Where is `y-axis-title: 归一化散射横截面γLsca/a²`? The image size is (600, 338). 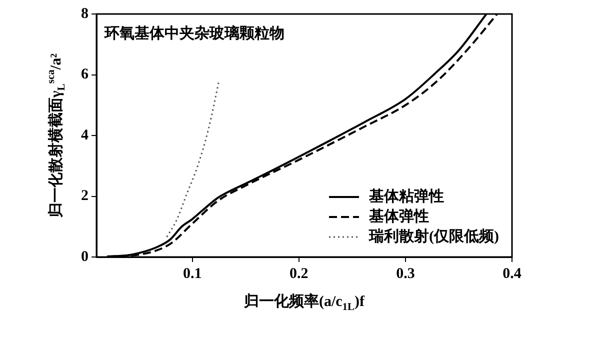
y-axis-title: 归一化散射横截面γLsca/a² is located at coordinates (57, 135).